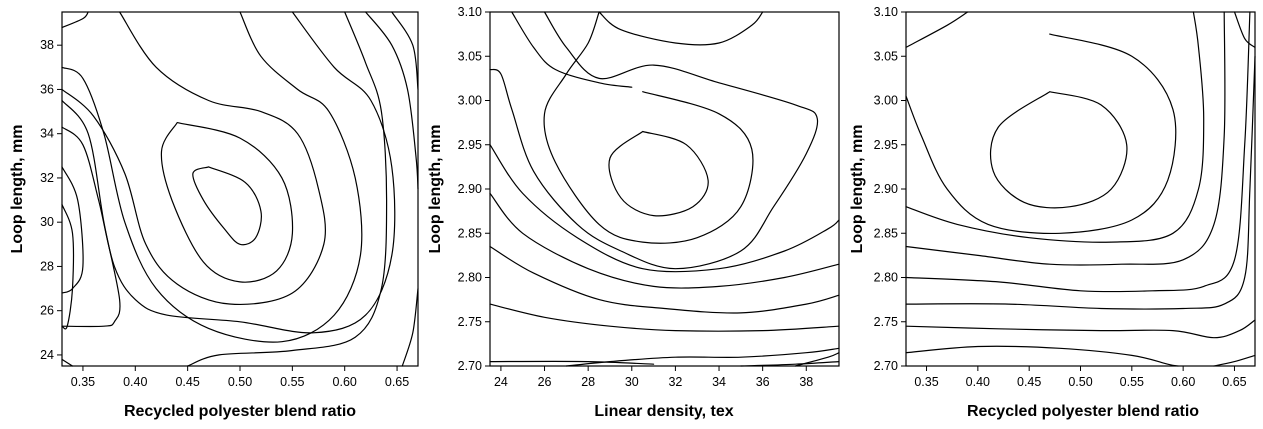 This screenshot has width=1263, height=429. I want to click on x-tick-label: 24, so click(501, 382).